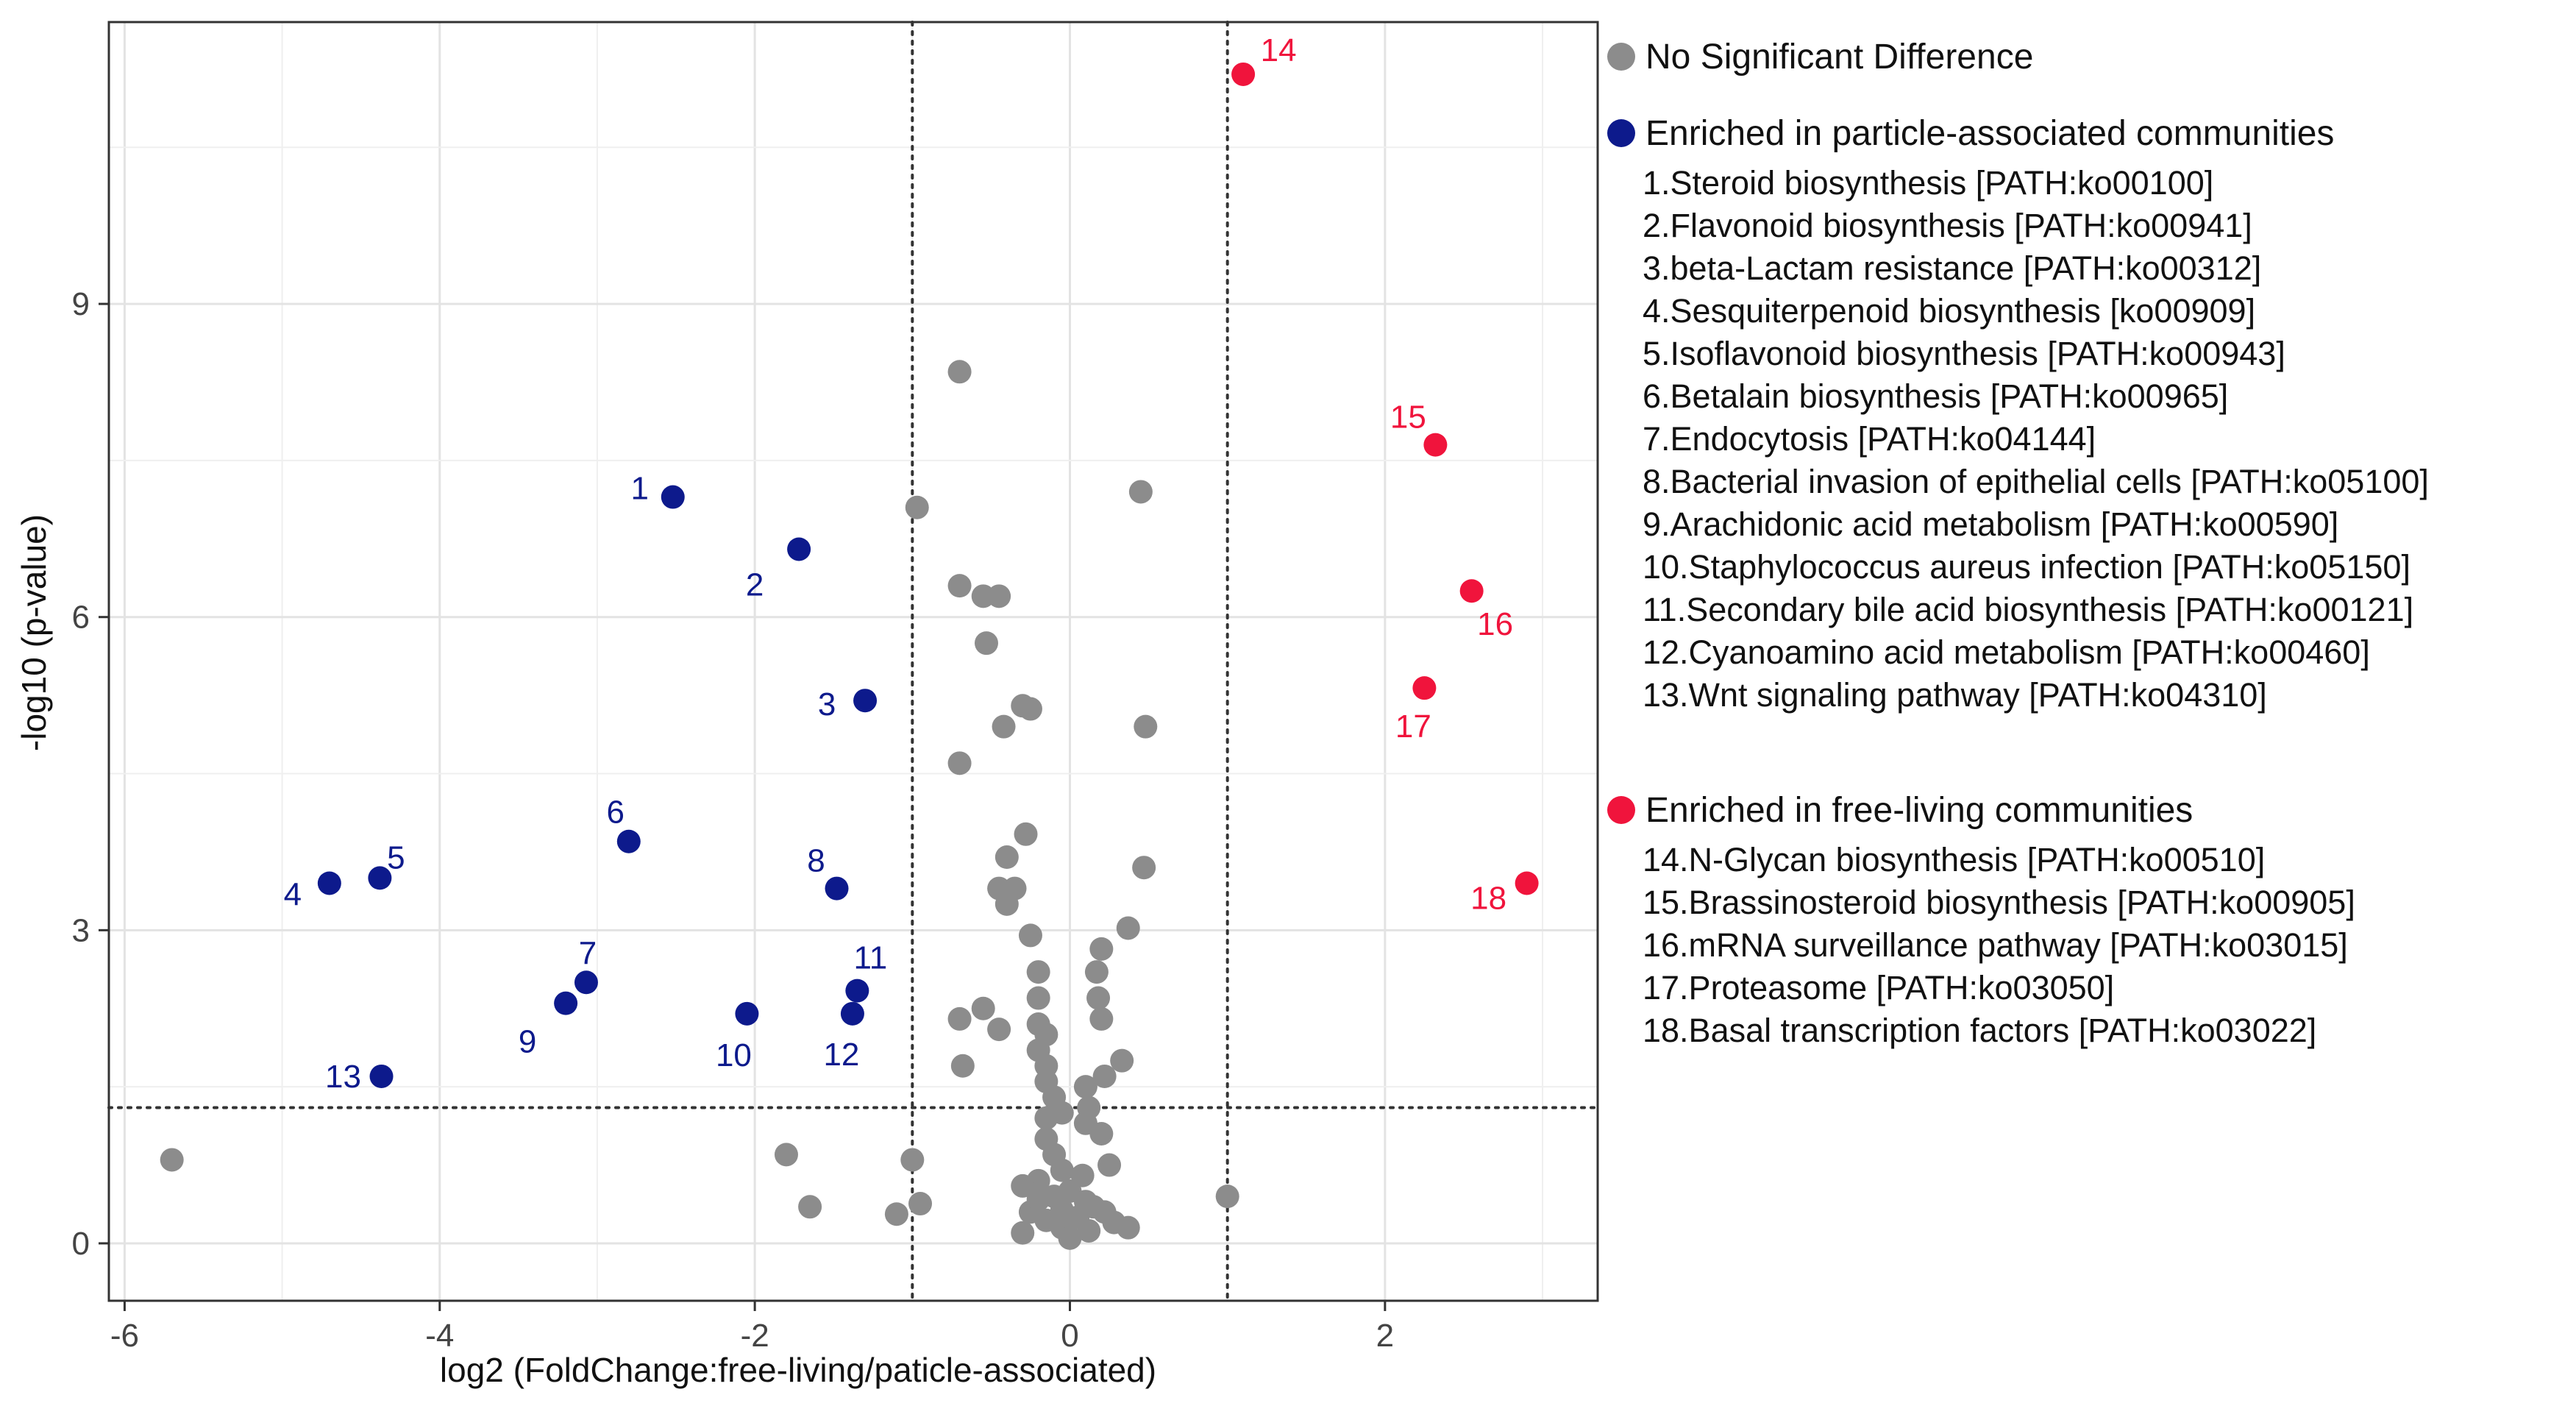 Image resolution: width=2576 pixels, height=1417 pixels. I want to click on y-tick-label: 0, so click(81, 1244).